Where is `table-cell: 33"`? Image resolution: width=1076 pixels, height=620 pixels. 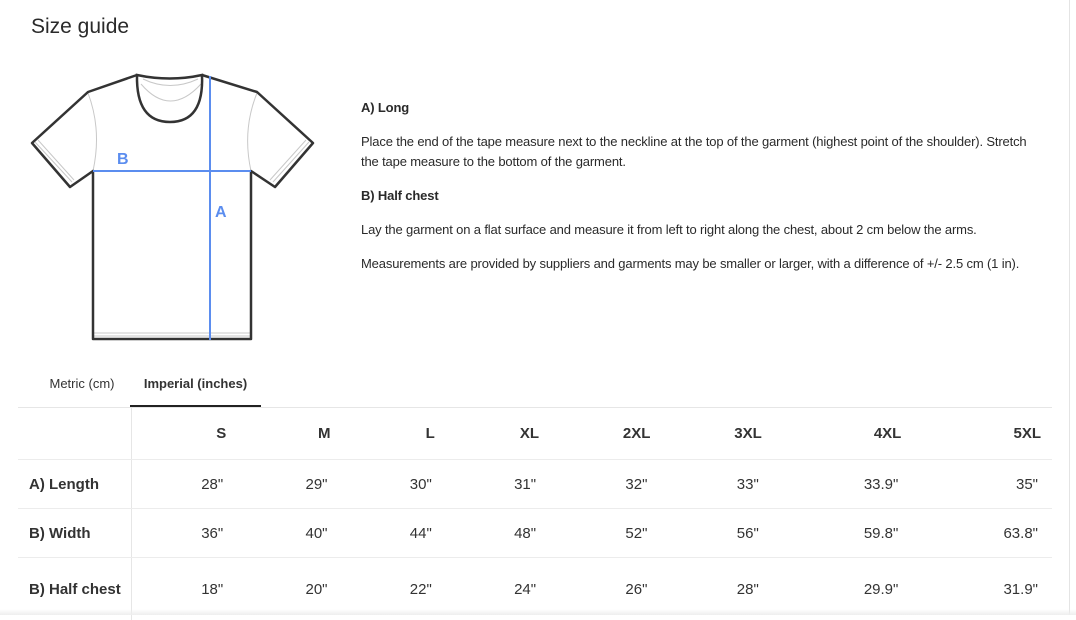 table-cell: 33" is located at coordinates (716, 484).